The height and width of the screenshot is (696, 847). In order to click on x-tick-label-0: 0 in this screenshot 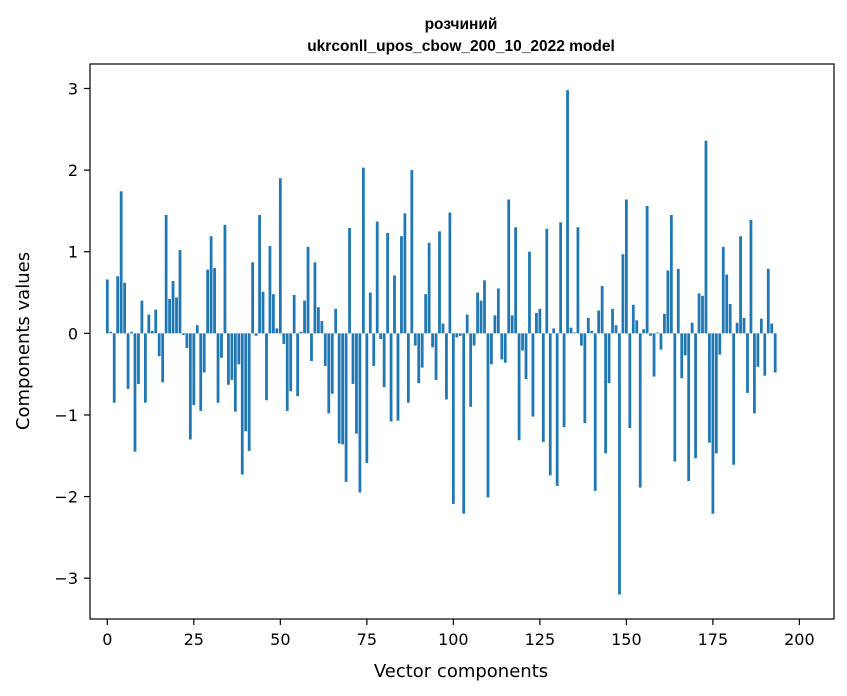, I will do `click(107, 639)`.